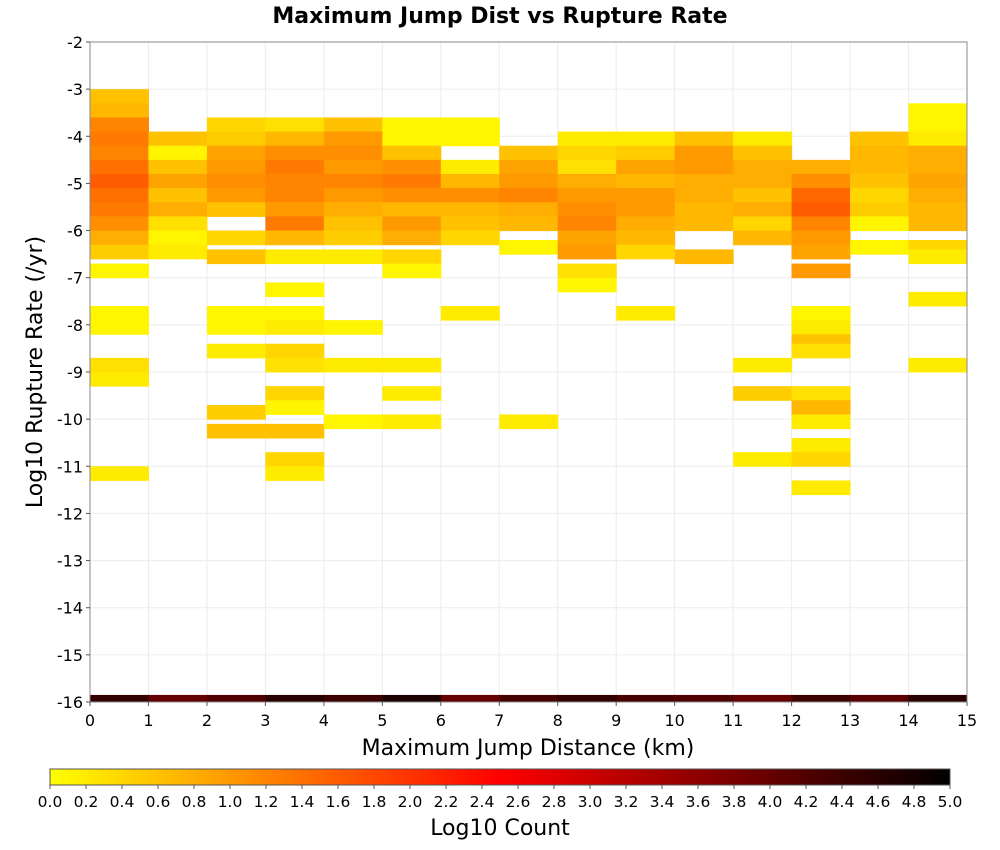 This screenshot has width=1000, height=850. Describe the element at coordinates (382, 720) in the screenshot. I see `x-tick-label: 5` at that location.